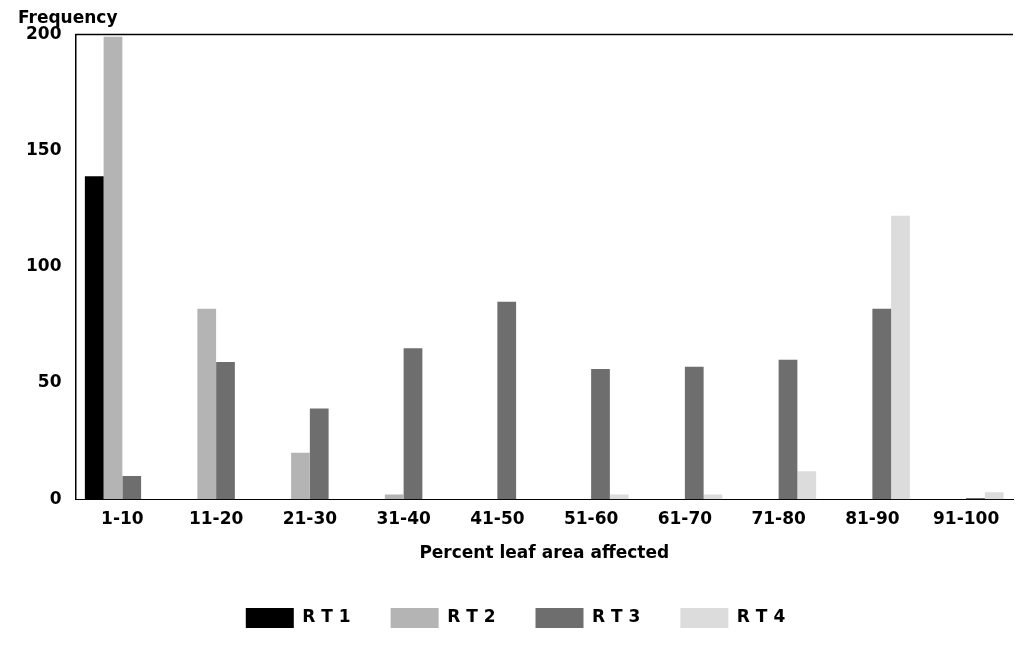 The height and width of the screenshot is (662, 1035). What do you see at coordinates (685, 517) in the screenshot?
I see `x-tick-label: 61-70` at bounding box center [685, 517].